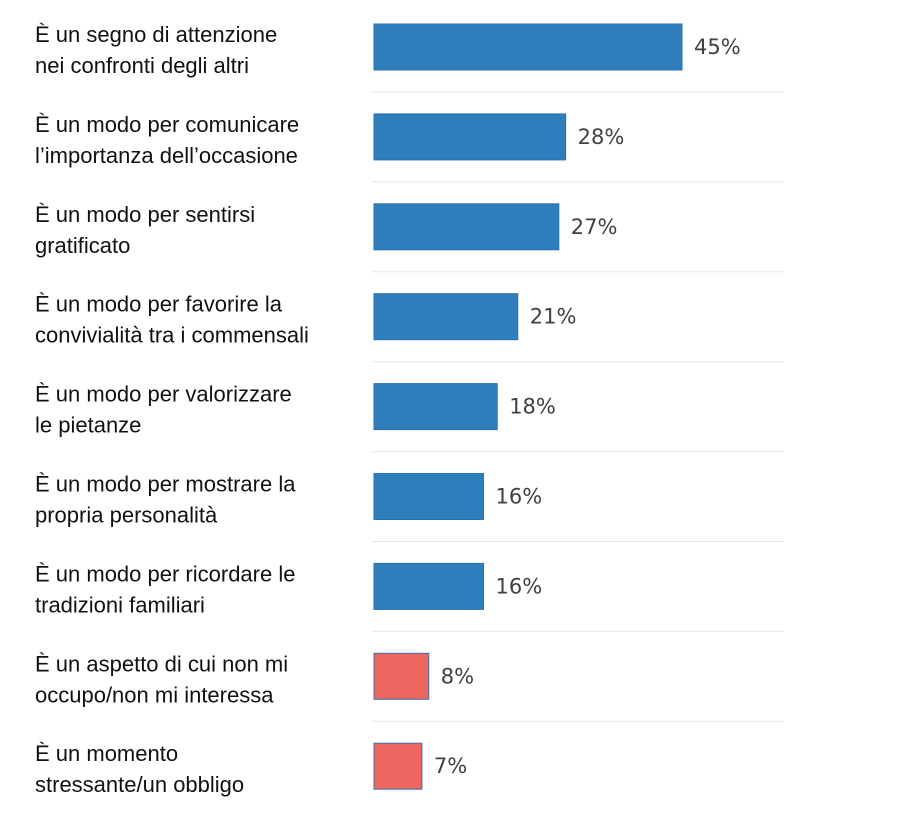 The image size is (904, 827). What do you see at coordinates (120, 604) in the screenshot?
I see `category-label-line: tradizioni familiari` at bounding box center [120, 604].